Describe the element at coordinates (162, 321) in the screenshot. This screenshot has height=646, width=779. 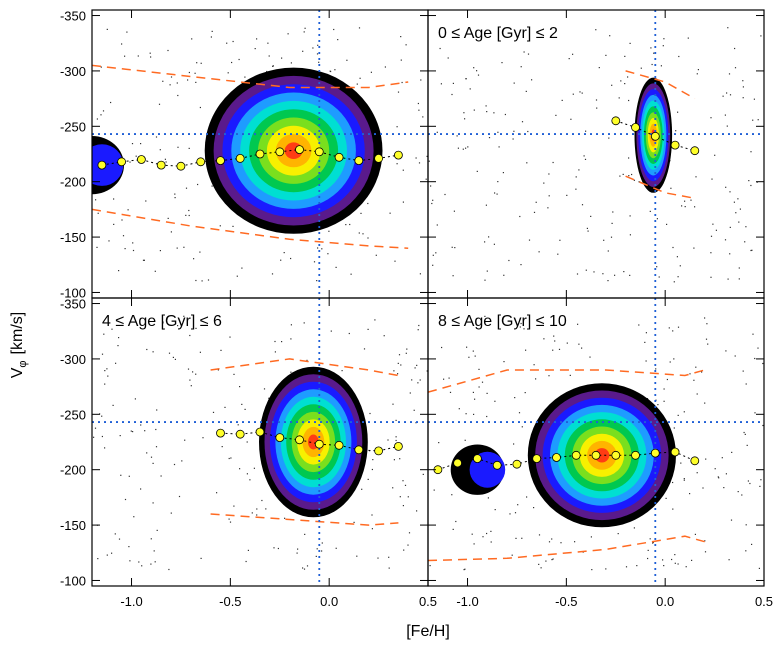
I see `panel-label: 4 ≤ Age [Gyr] ≤ 6` at that location.